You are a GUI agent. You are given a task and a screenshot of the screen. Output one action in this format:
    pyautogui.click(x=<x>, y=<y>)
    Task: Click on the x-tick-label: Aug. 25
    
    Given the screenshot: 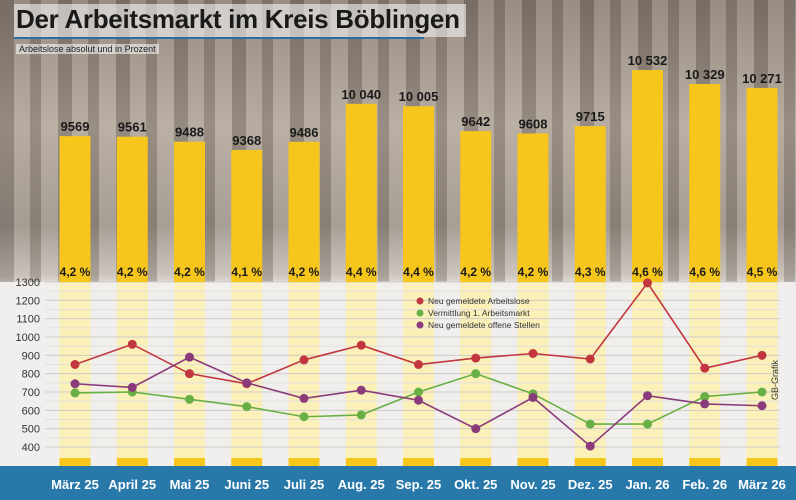 What is the action you would take?
    pyautogui.click(x=361, y=484)
    